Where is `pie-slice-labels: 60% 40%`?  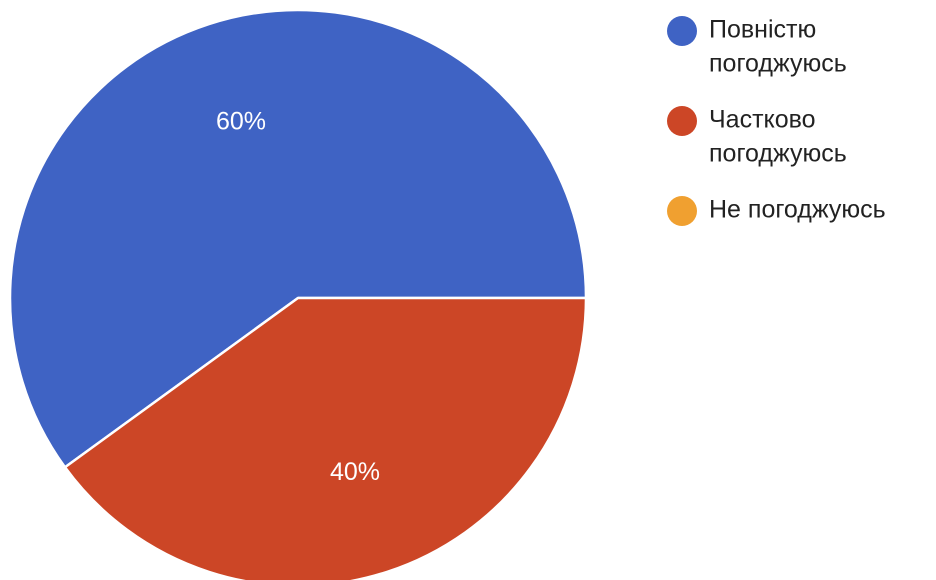 pie-slice-labels: 60% 40% is located at coordinates (298, 296).